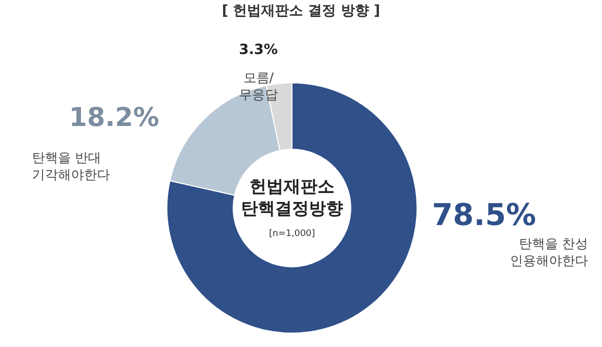 This screenshot has height=347, width=602. Describe the element at coordinates (258, 87) in the screenshot. I see `slice-label: 모름/ 무응답` at that location.